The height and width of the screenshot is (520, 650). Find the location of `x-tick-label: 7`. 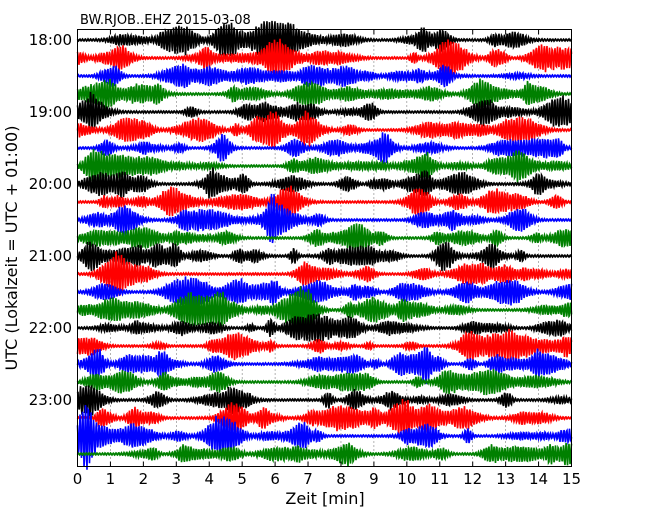

x-tick-label: 7 is located at coordinates (308, 479).